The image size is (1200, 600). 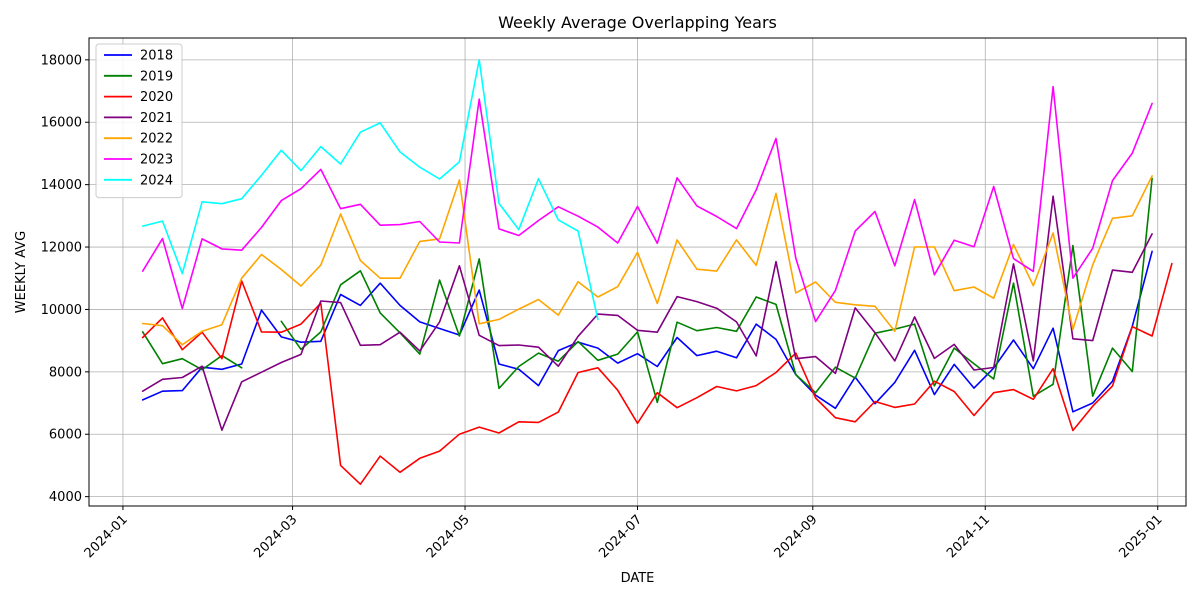 What do you see at coordinates (61, 185) in the screenshot?
I see `y-tick-label: 14000` at bounding box center [61, 185].